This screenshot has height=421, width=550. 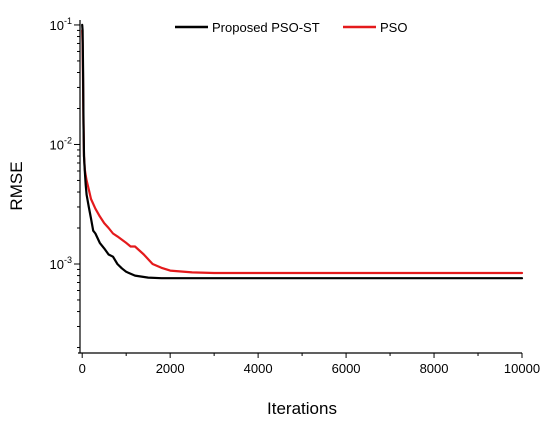 I want to click on x-tick-label: 6000, so click(x=346, y=368).